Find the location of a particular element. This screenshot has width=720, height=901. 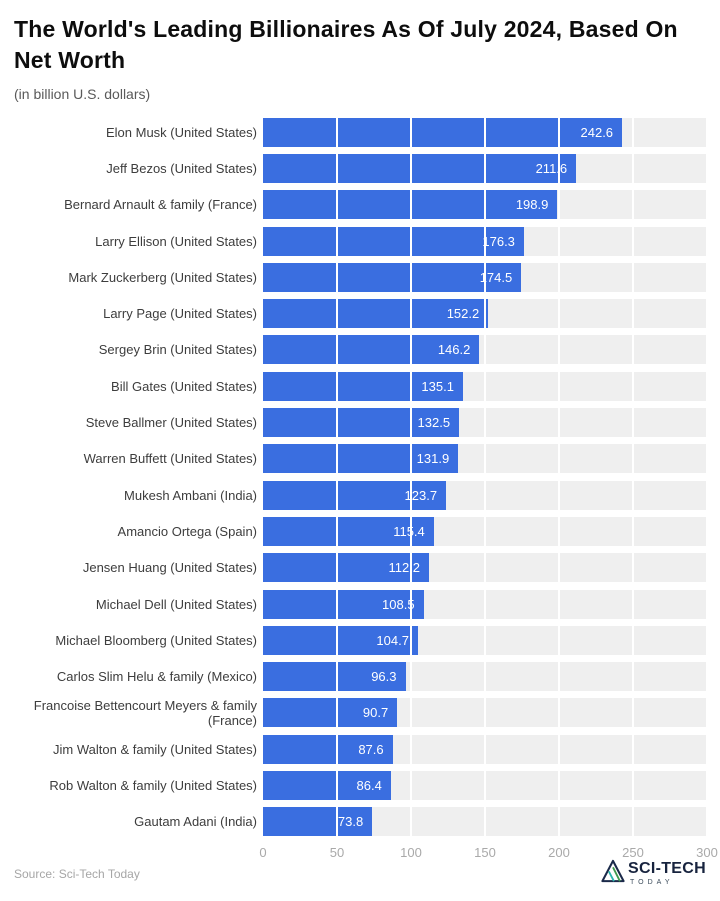

bar-track: 131.9 is located at coordinates (485, 459).